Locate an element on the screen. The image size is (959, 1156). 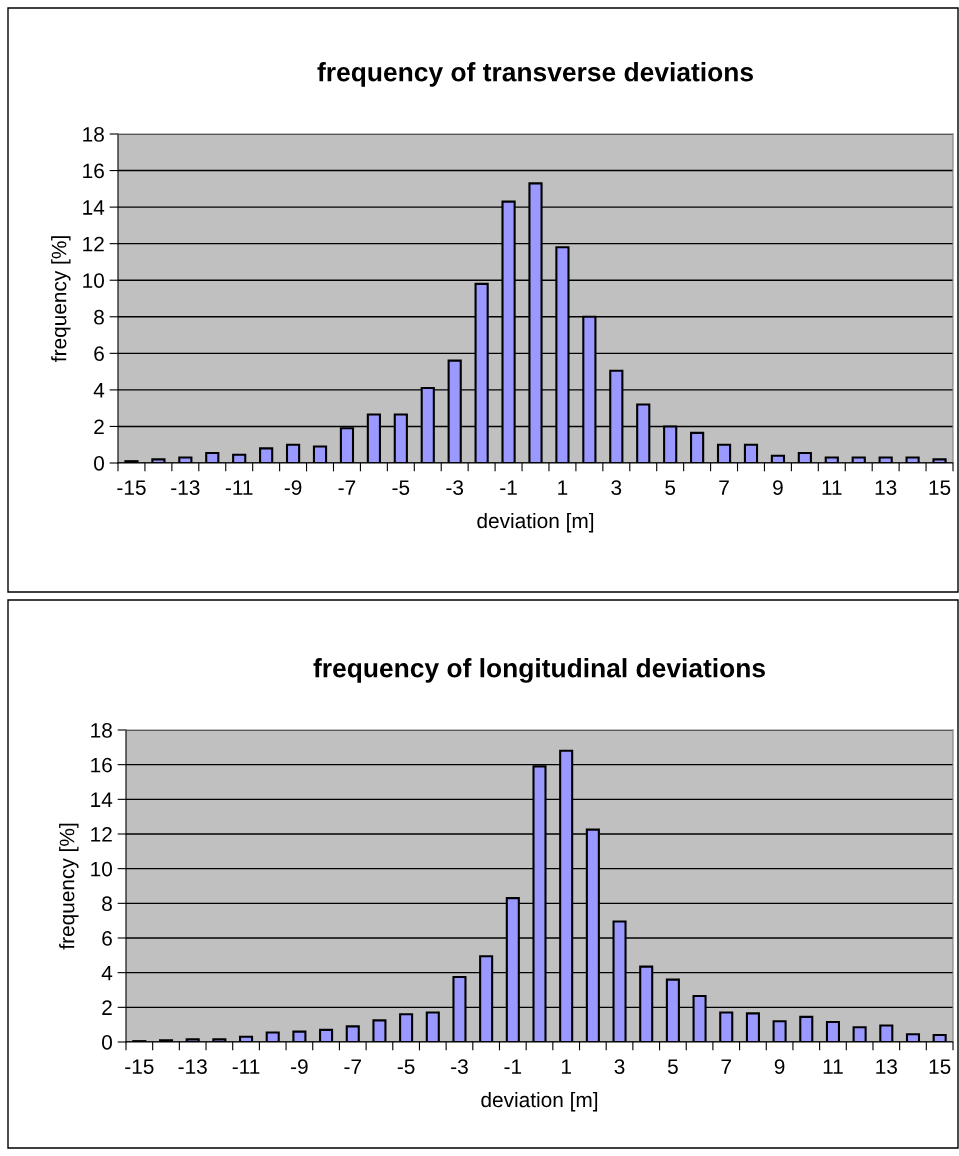
chart-title: frequency of transverse deviations is located at coordinates (535, 74).